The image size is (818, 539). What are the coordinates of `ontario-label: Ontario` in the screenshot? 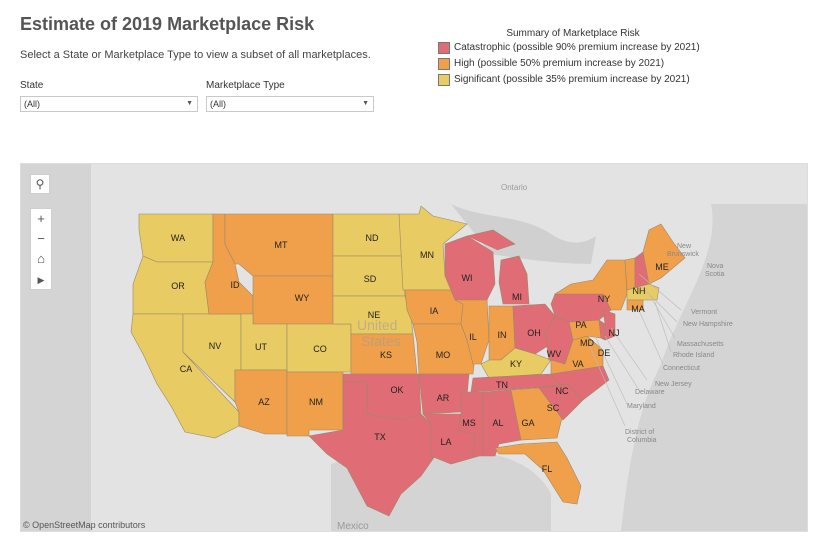 It's located at (514, 187).